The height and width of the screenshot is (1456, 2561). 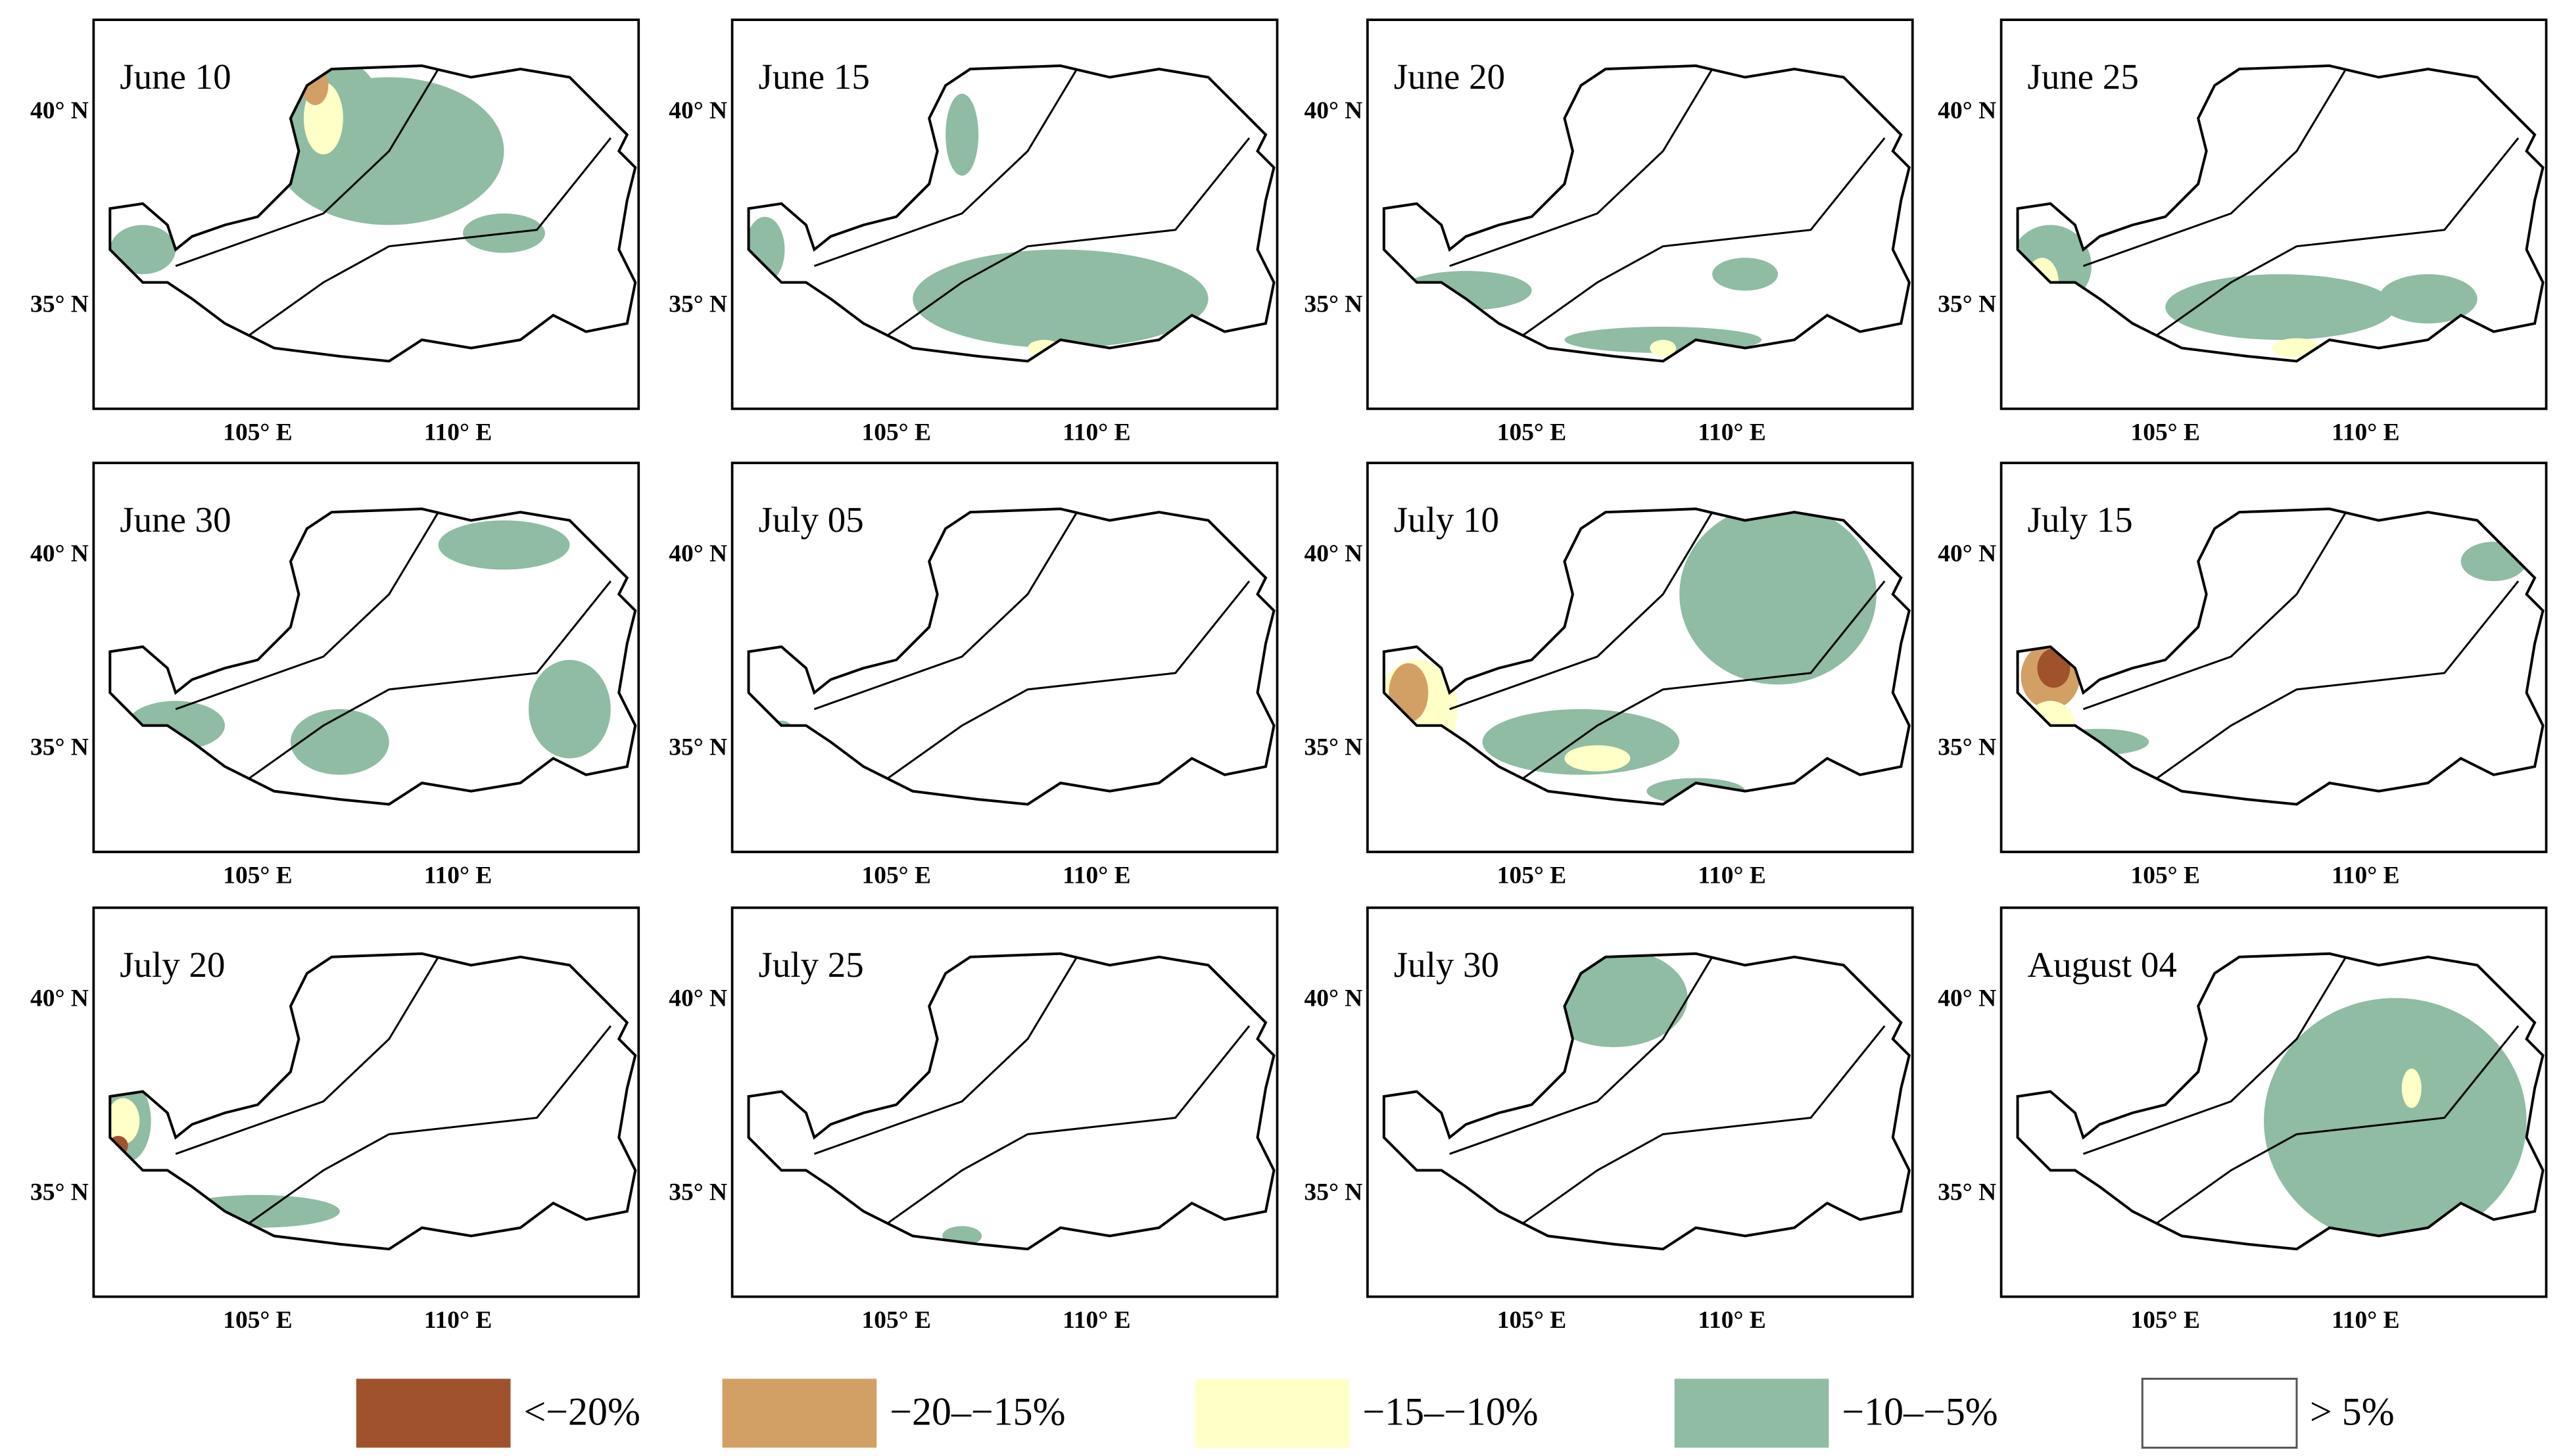 I want to click on legend-label: −15–−10%, so click(x=1450, y=1411).